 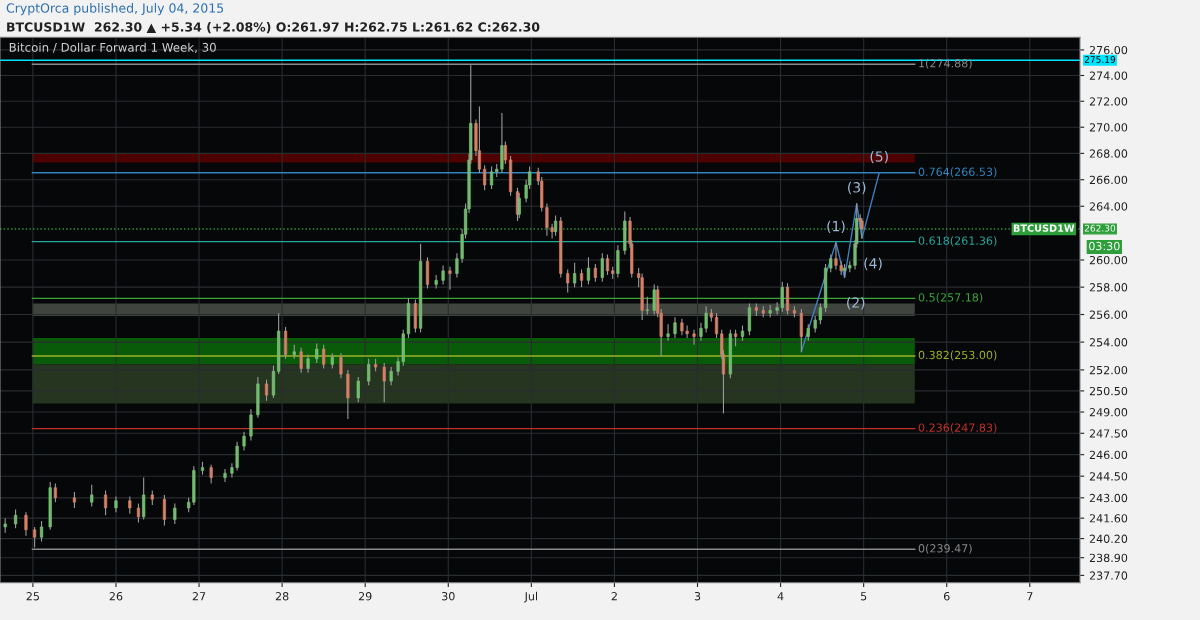 What do you see at coordinates (1108, 101) in the screenshot?
I see `y-tick-label: 272.00` at bounding box center [1108, 101].